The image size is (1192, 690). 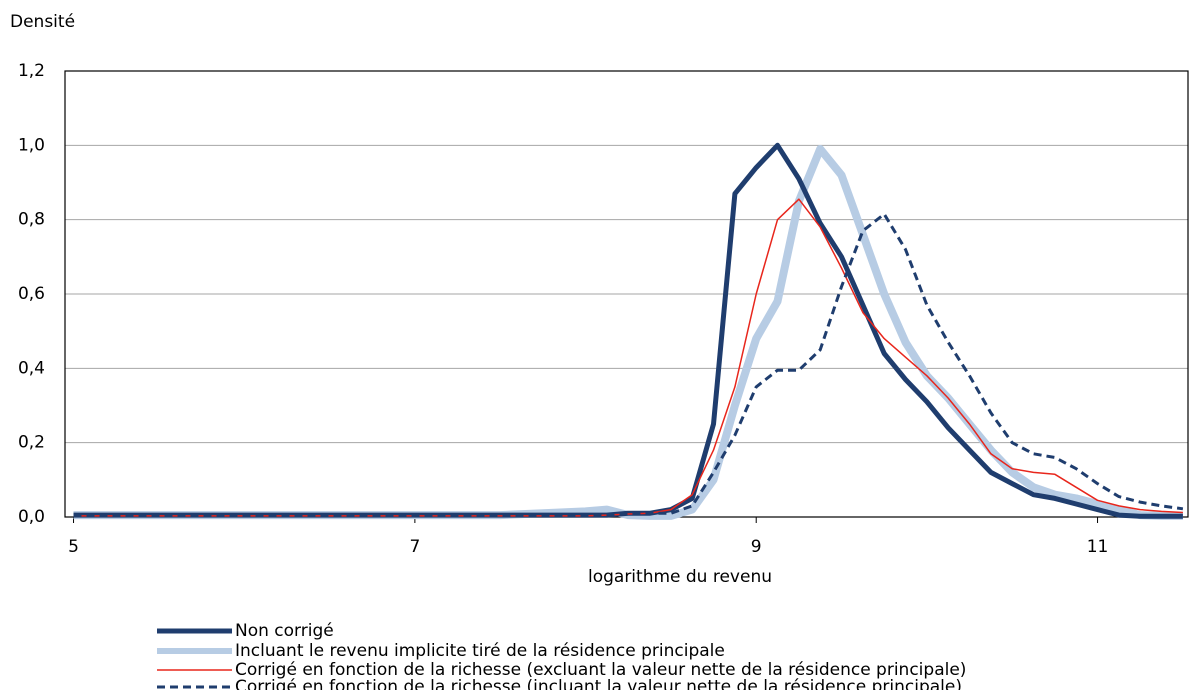 I want to click on y-axis-label: Densité, so click(x=42, y=22).